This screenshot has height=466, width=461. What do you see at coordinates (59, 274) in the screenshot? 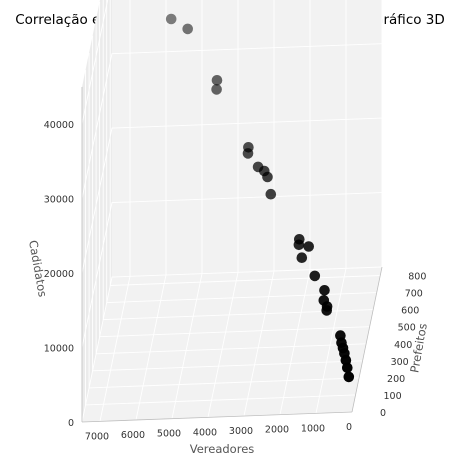
I see `z-tick-label-2: 20000` at bounding box center [59, 274].